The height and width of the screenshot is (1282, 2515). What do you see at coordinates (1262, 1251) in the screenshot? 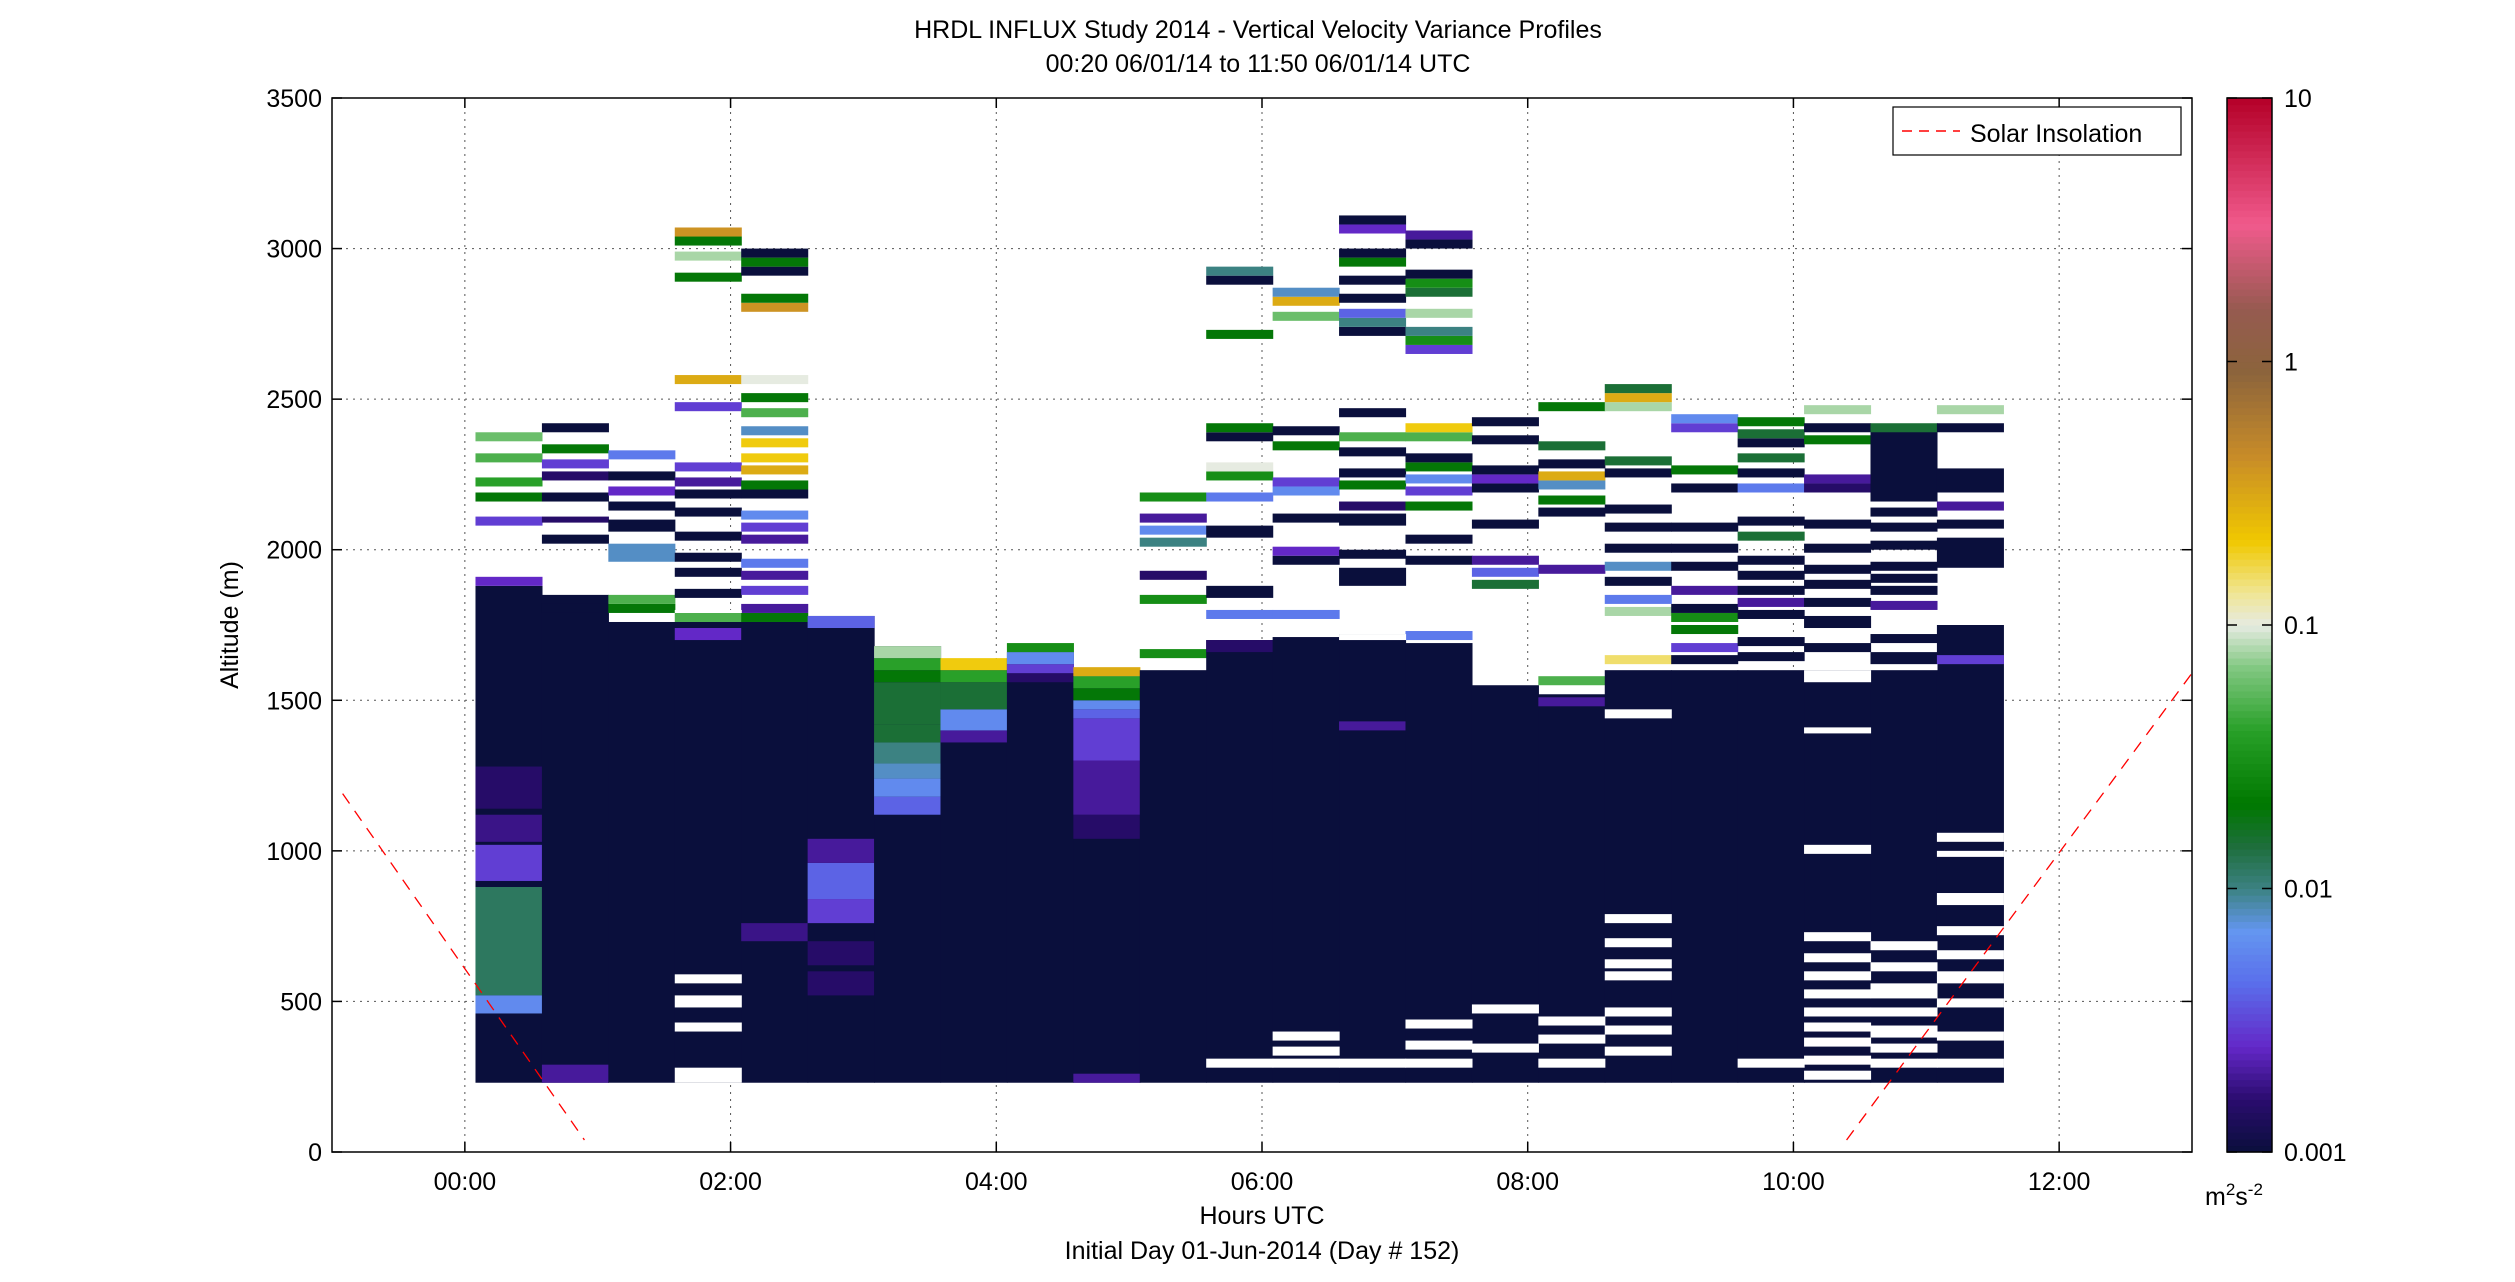
I see `x-axis-sublabel: Initial Day 01-Jun-2014 (Day # 152)` at bounding box center [1262, 1251].